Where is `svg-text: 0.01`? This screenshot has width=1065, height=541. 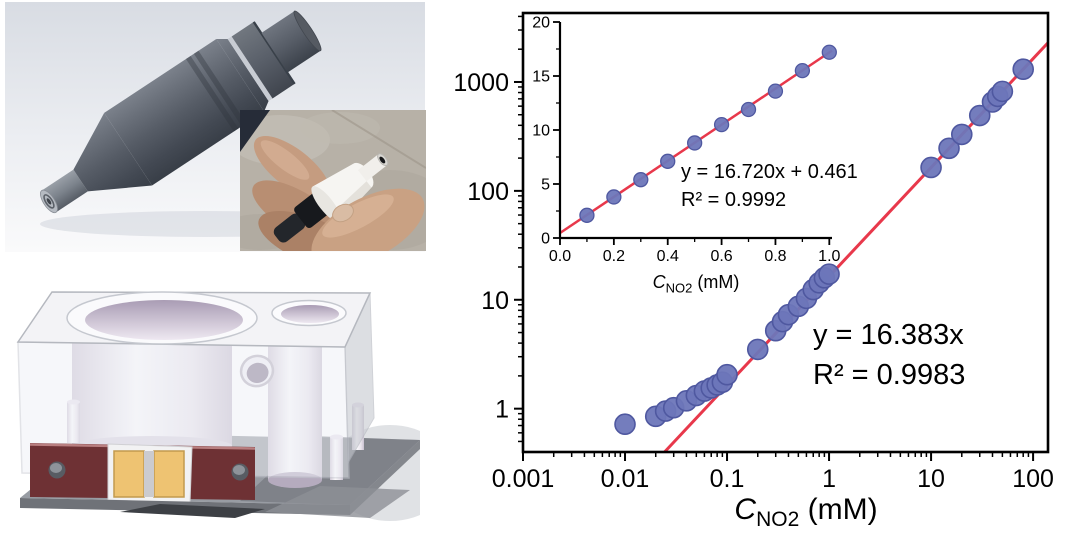 svg-text: 0.01 is located at coordinates (625, 479).